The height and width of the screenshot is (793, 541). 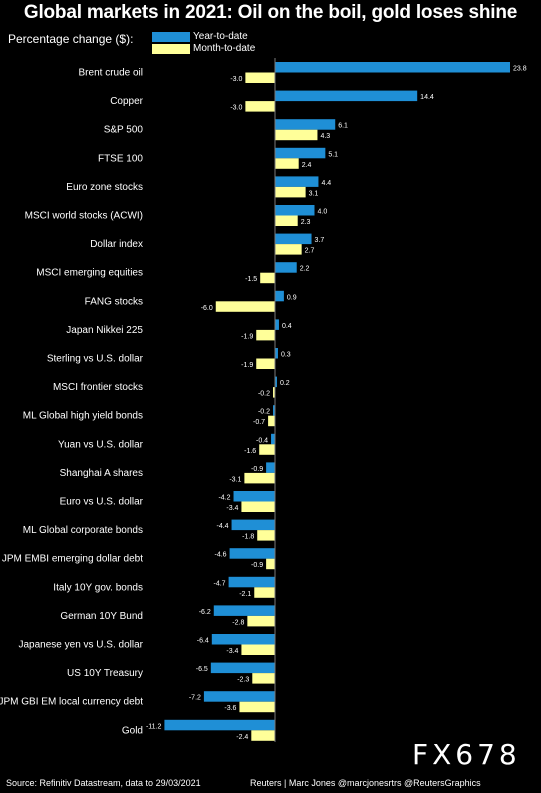 What do you see at coordinates (71, 702) in the screenshot?
I see `category-label: JPM GBI EM local currency debt` at bounding box center [71, 702].